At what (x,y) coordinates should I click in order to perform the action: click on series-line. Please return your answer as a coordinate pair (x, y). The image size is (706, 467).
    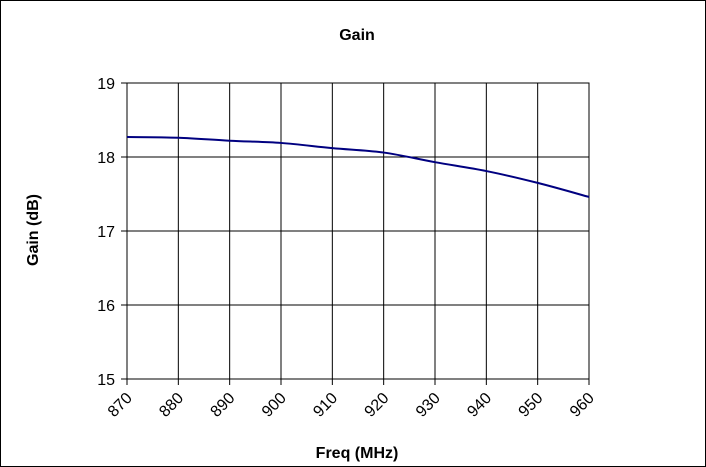
    Looking at the image, I should click on (358, 167).